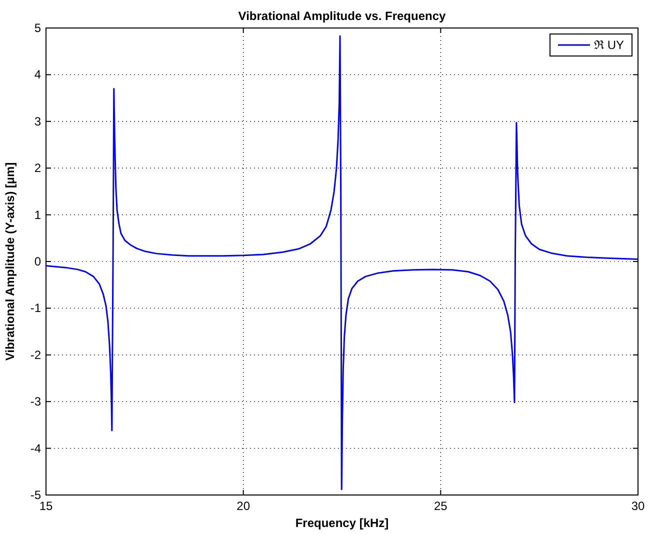 The height and width of the screenshot is (535, 649). What do you see at coordinates (38, 168) in the screenshot?
I see `y-tick-label: 2` at bounding box center [38, 168].